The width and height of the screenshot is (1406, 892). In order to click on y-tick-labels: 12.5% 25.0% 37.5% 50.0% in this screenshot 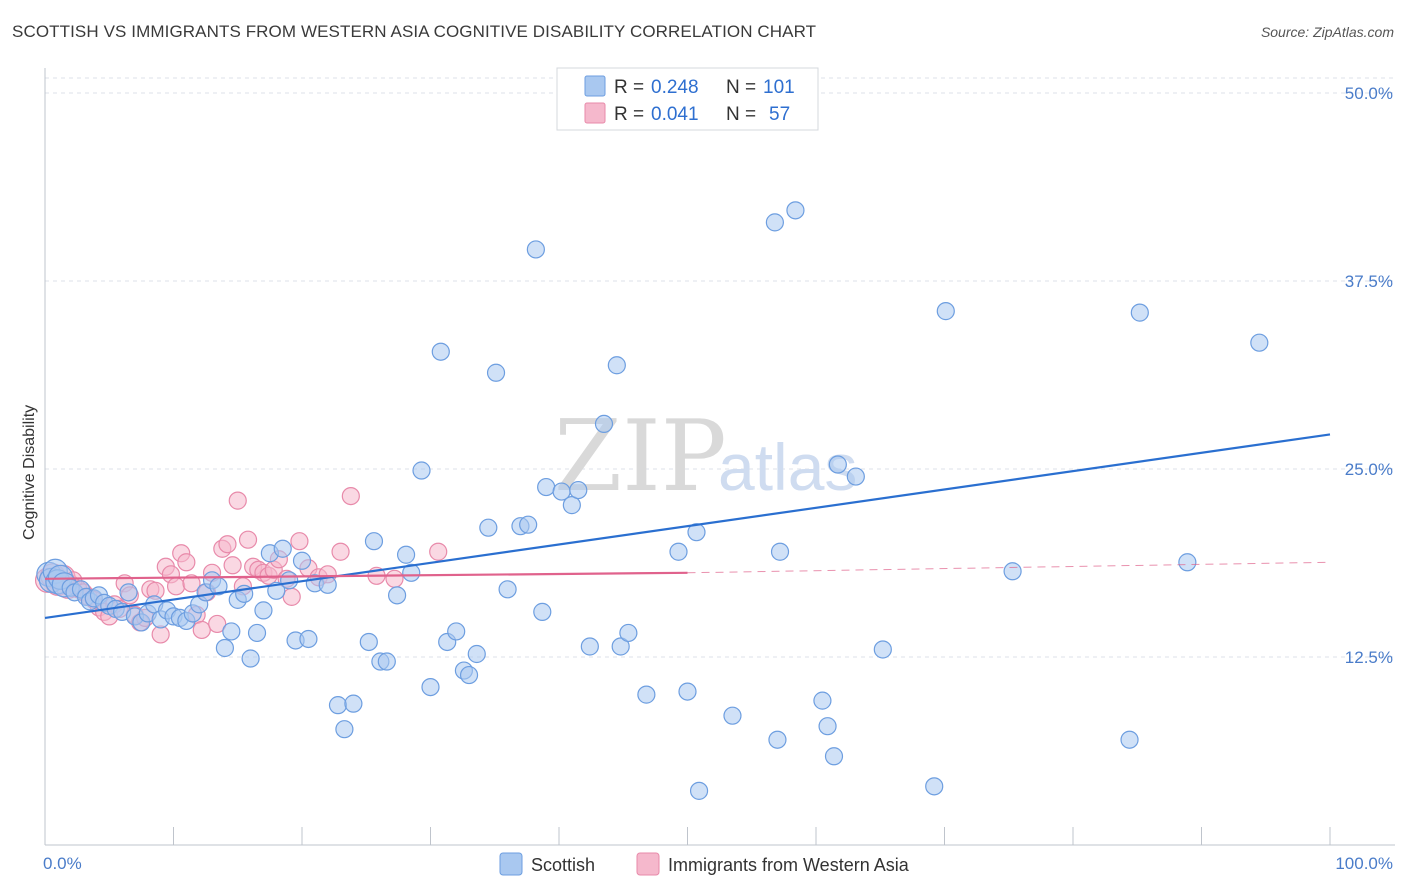, I will do `click(1369, 375)`.